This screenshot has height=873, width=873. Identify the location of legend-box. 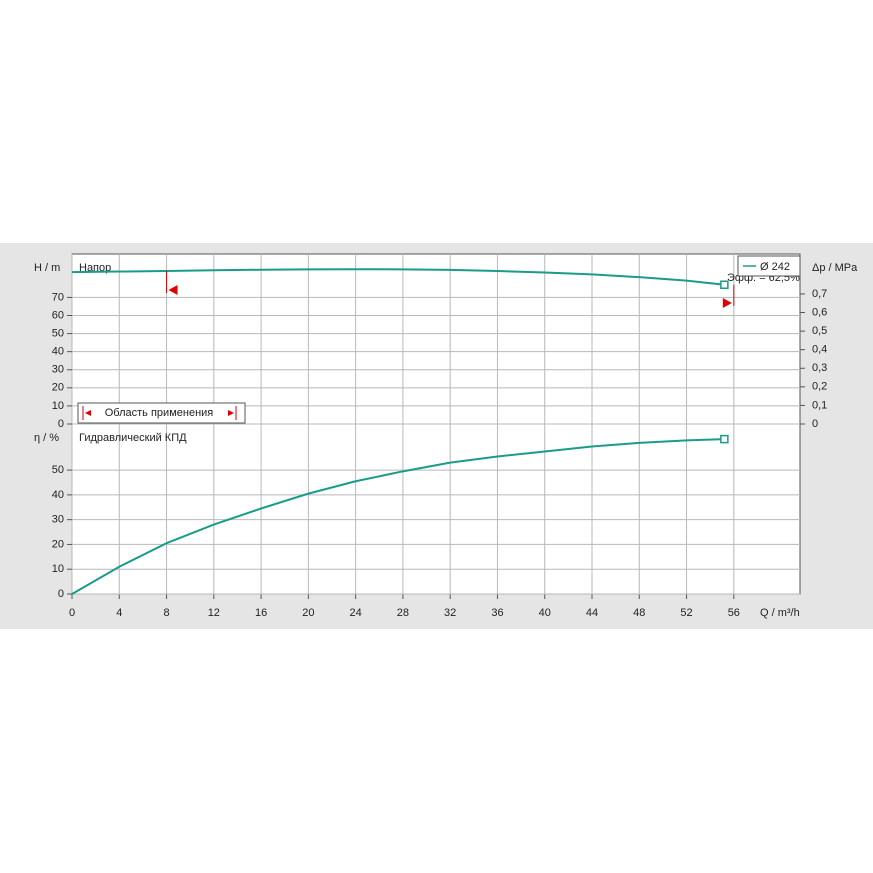
(769, 266).